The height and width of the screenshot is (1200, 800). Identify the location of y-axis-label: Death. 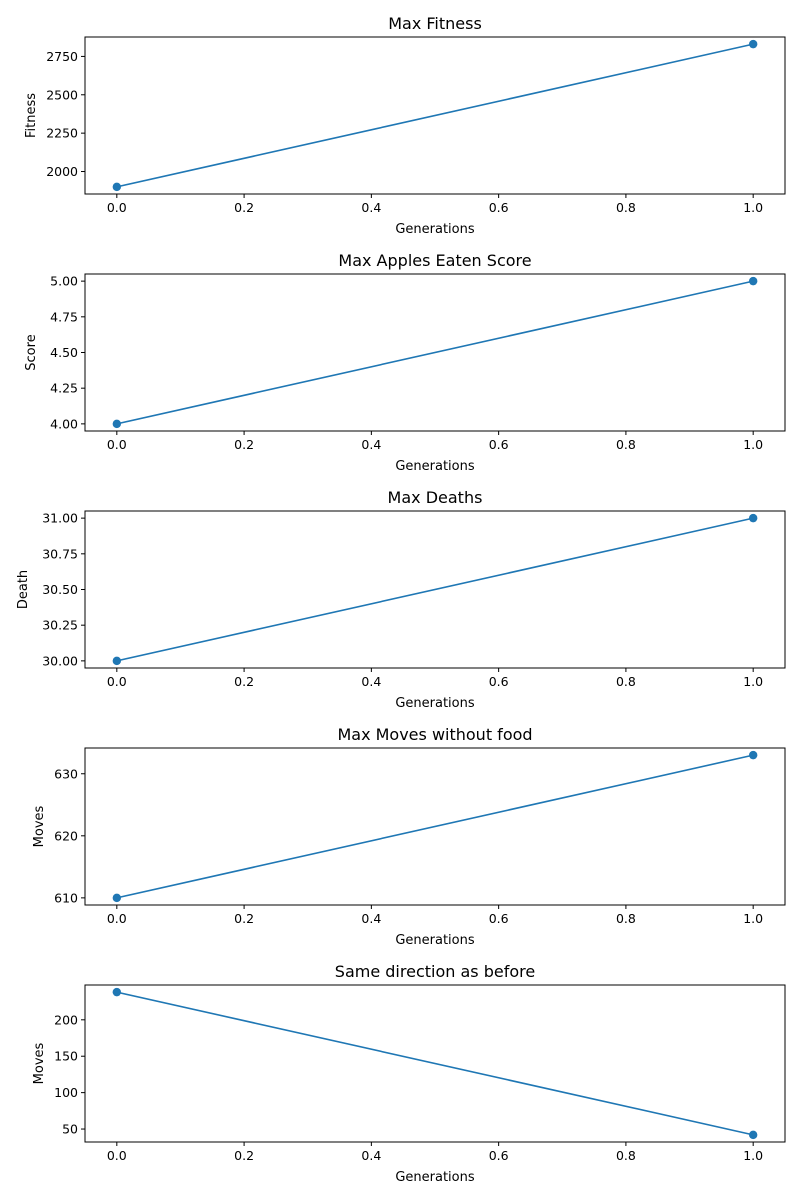
(23, 589).